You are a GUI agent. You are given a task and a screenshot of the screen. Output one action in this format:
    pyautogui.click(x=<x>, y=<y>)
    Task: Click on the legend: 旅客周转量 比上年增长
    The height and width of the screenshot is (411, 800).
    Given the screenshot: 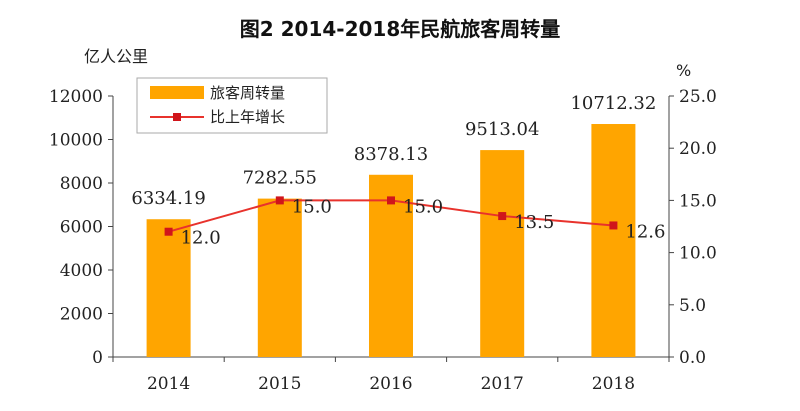 What is the action you would take?
    pyautogui.click(x=232, y=105)
    